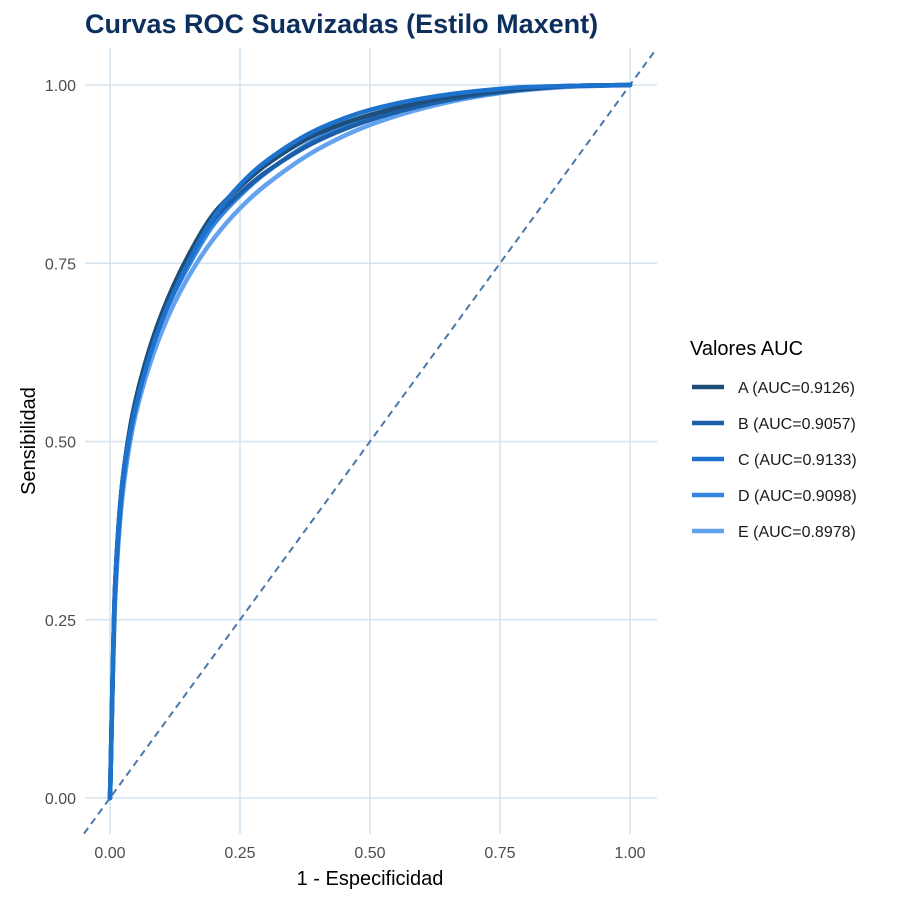 The image size is (900, 900). I want to click on y-tick-label: 0.50, so click(60, 443).